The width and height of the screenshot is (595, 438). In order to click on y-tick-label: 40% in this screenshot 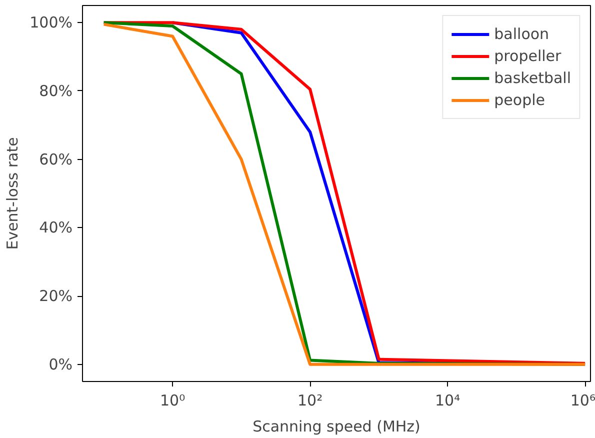, I will do `click(56, 227)`.